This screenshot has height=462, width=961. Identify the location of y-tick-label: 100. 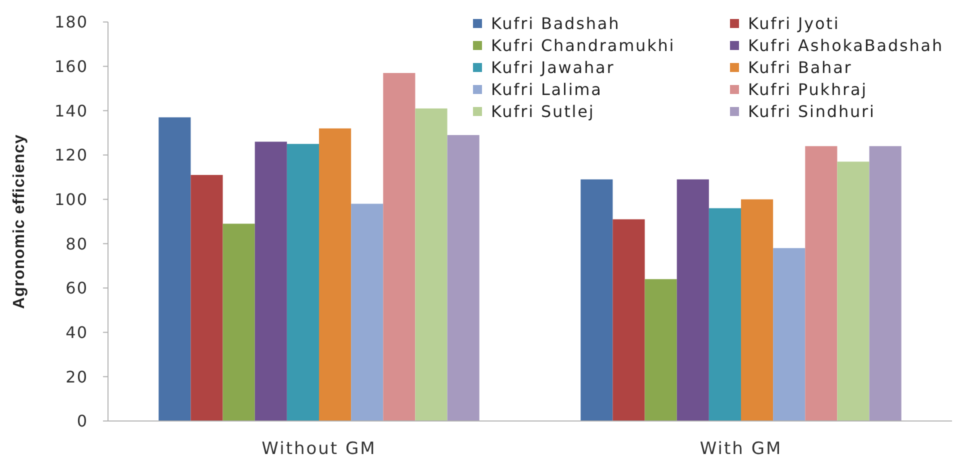
(71, 199).